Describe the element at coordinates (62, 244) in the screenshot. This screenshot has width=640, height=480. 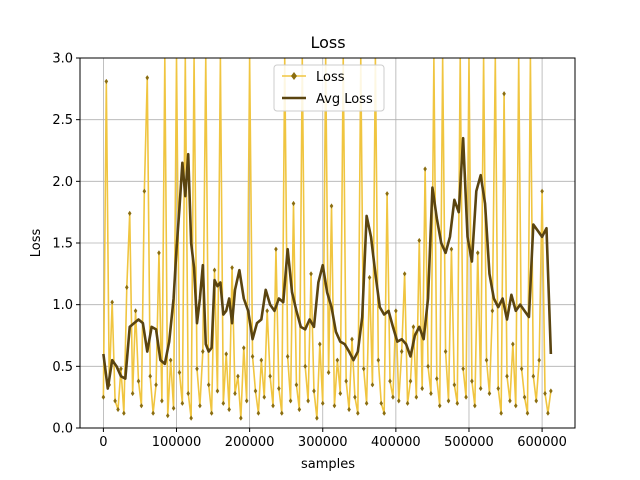
I see `y-tick-label: 1.5` at that location.